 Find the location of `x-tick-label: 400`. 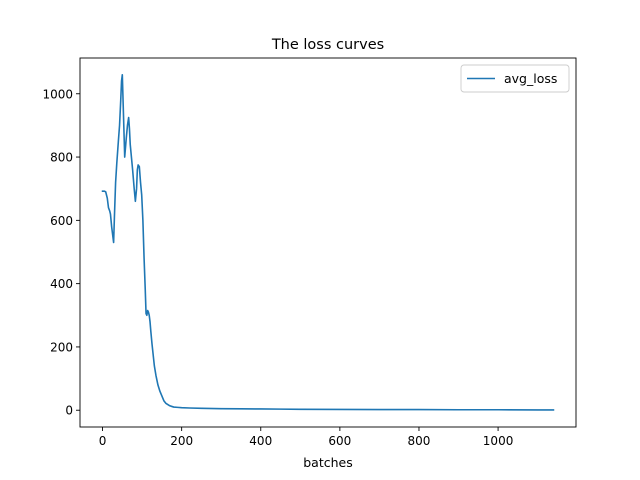

x-tick-label: 400 is located at coordinates (260, 441).